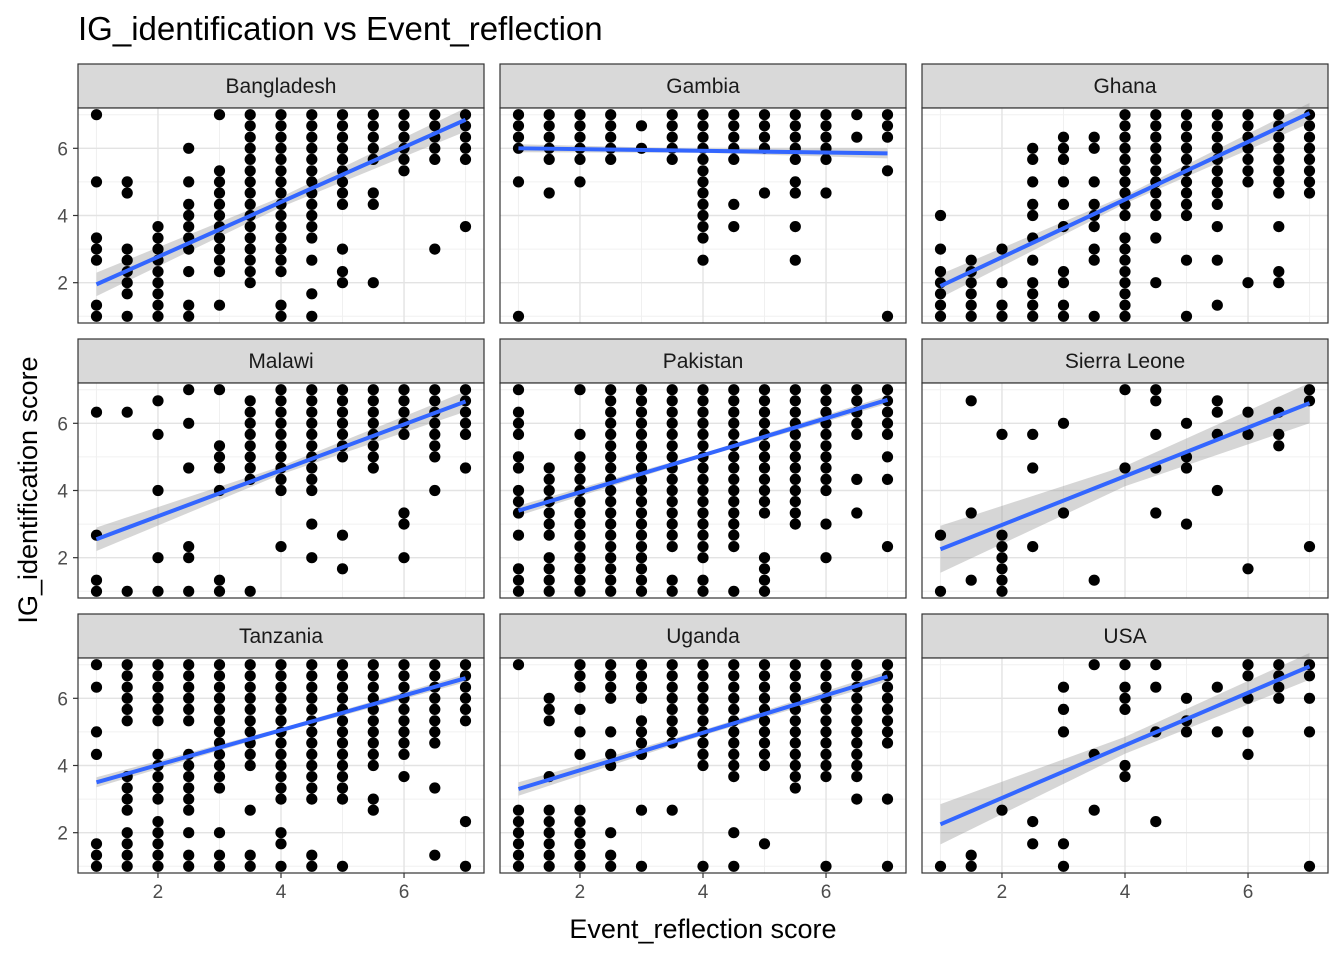 Image resolution: width=1344 pixels, height=960 pixels. What do you see at coordinates (703, 636) in the screenshot?
I see `facet-strip-label: Uganda` at bounding box center [703, 636].